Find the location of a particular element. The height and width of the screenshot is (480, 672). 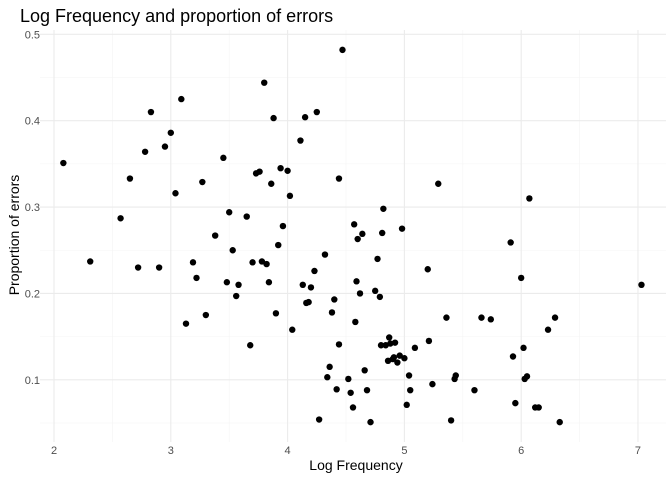

y-axis-tick-labels: 0.1 0.2 0.3 0.4 0.5 is located at coordinates (32, 207).